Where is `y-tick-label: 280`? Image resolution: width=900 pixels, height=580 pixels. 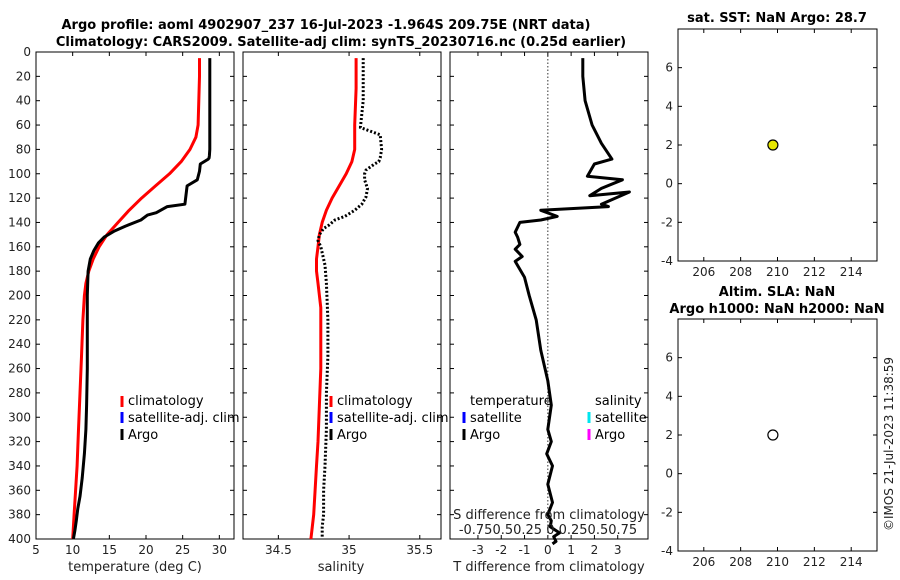 y-tick-label: 280 is located at coordinates (19, 393).